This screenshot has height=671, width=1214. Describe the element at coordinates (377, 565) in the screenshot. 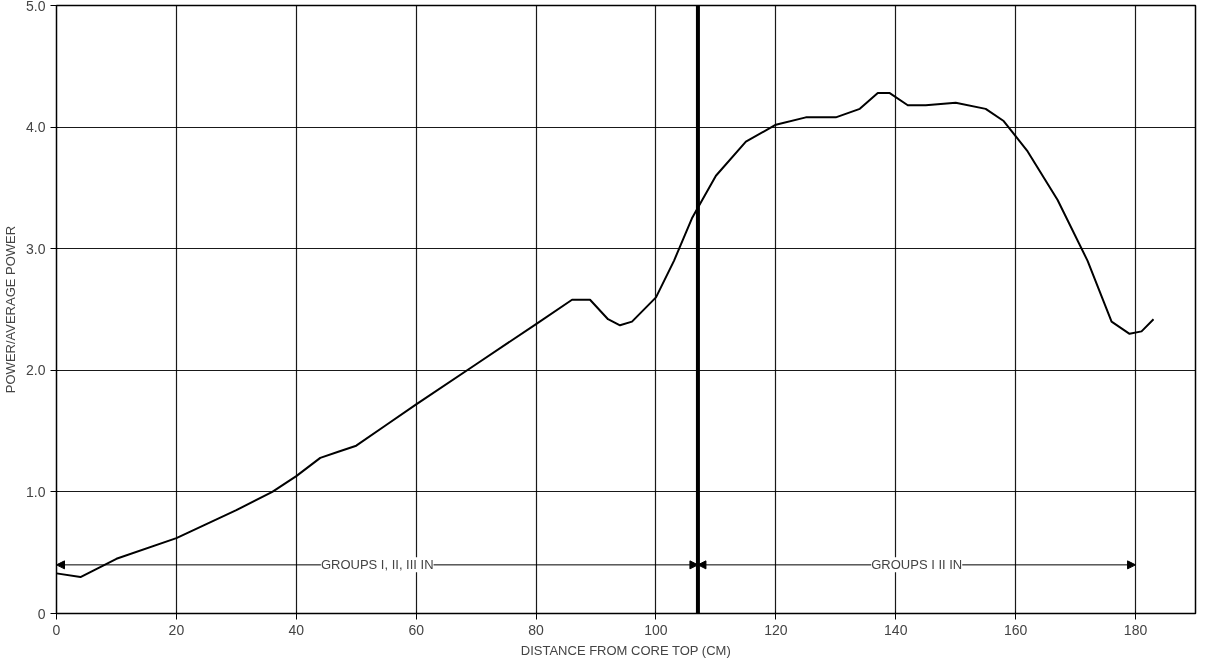

I see `annotation: GROUPS I, II, III IN` at that location.